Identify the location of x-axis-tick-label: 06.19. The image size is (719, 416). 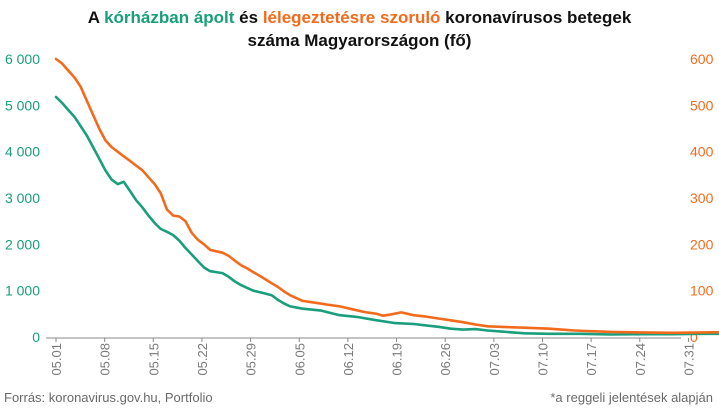
(397, 359).